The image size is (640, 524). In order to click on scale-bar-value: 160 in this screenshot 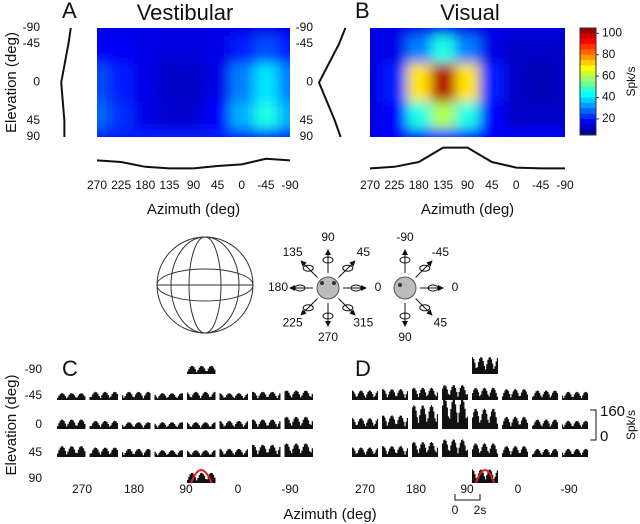, I will do `click(612, 411)`.